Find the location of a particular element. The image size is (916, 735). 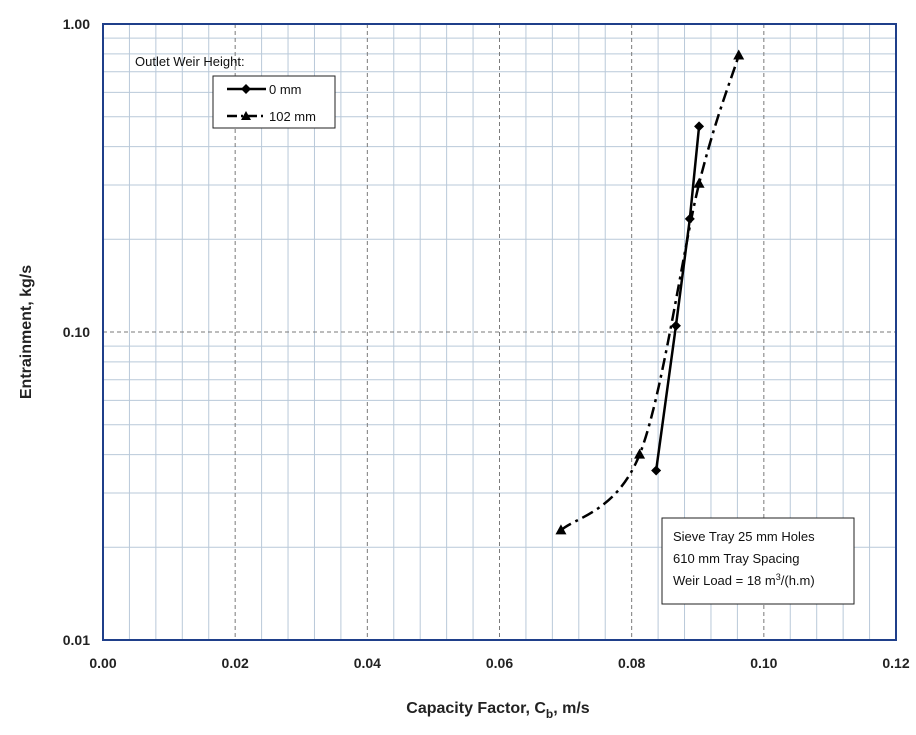

y-tick-label: 0.10 is located at coordinates (76, 332).